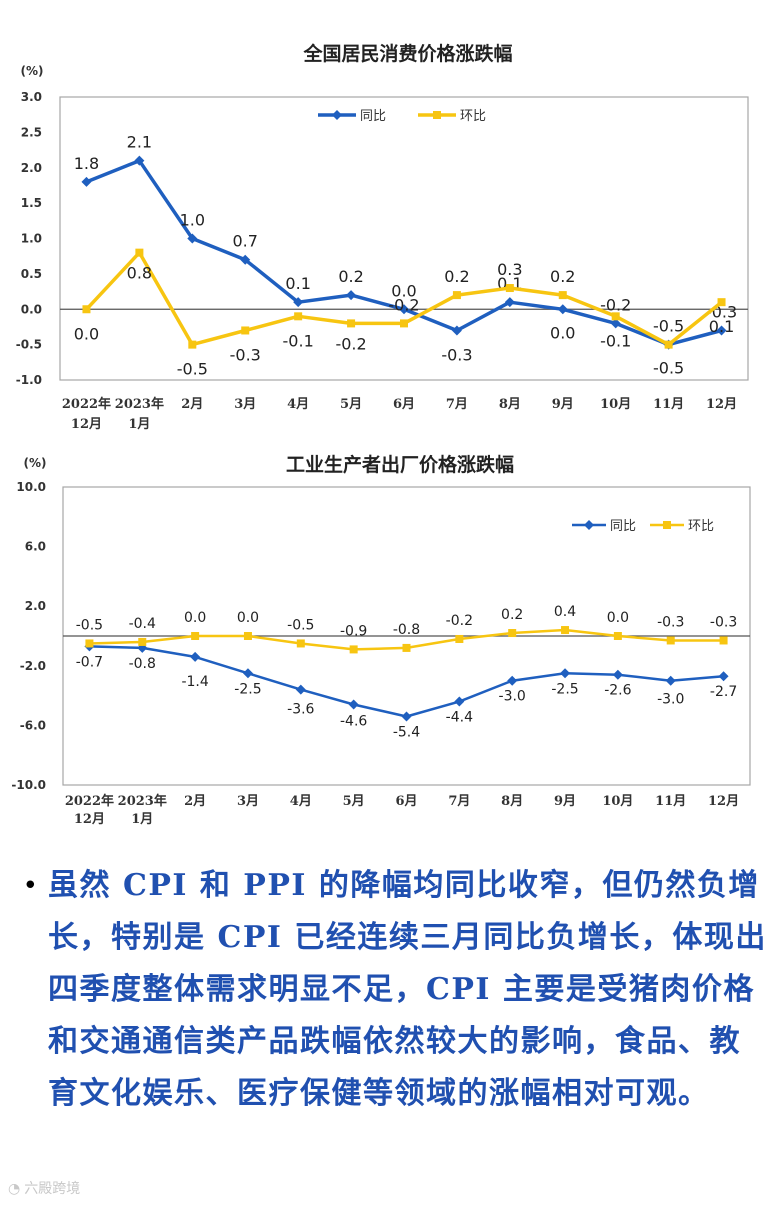 This screenshot has height=1205, width=777. Describe the element at coordinates (407, 53) in the screenshot. I see `chart-title: 全国居民消费价格涨跌幅` at that location.